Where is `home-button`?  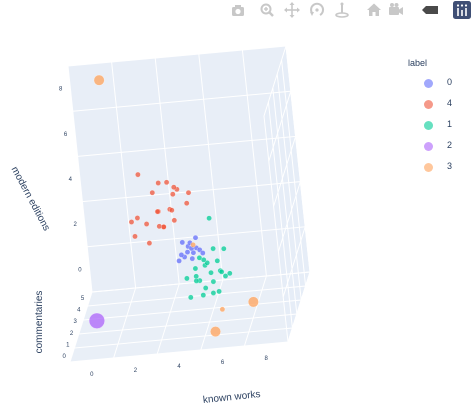
home-button is located at coordinates (374, 10).